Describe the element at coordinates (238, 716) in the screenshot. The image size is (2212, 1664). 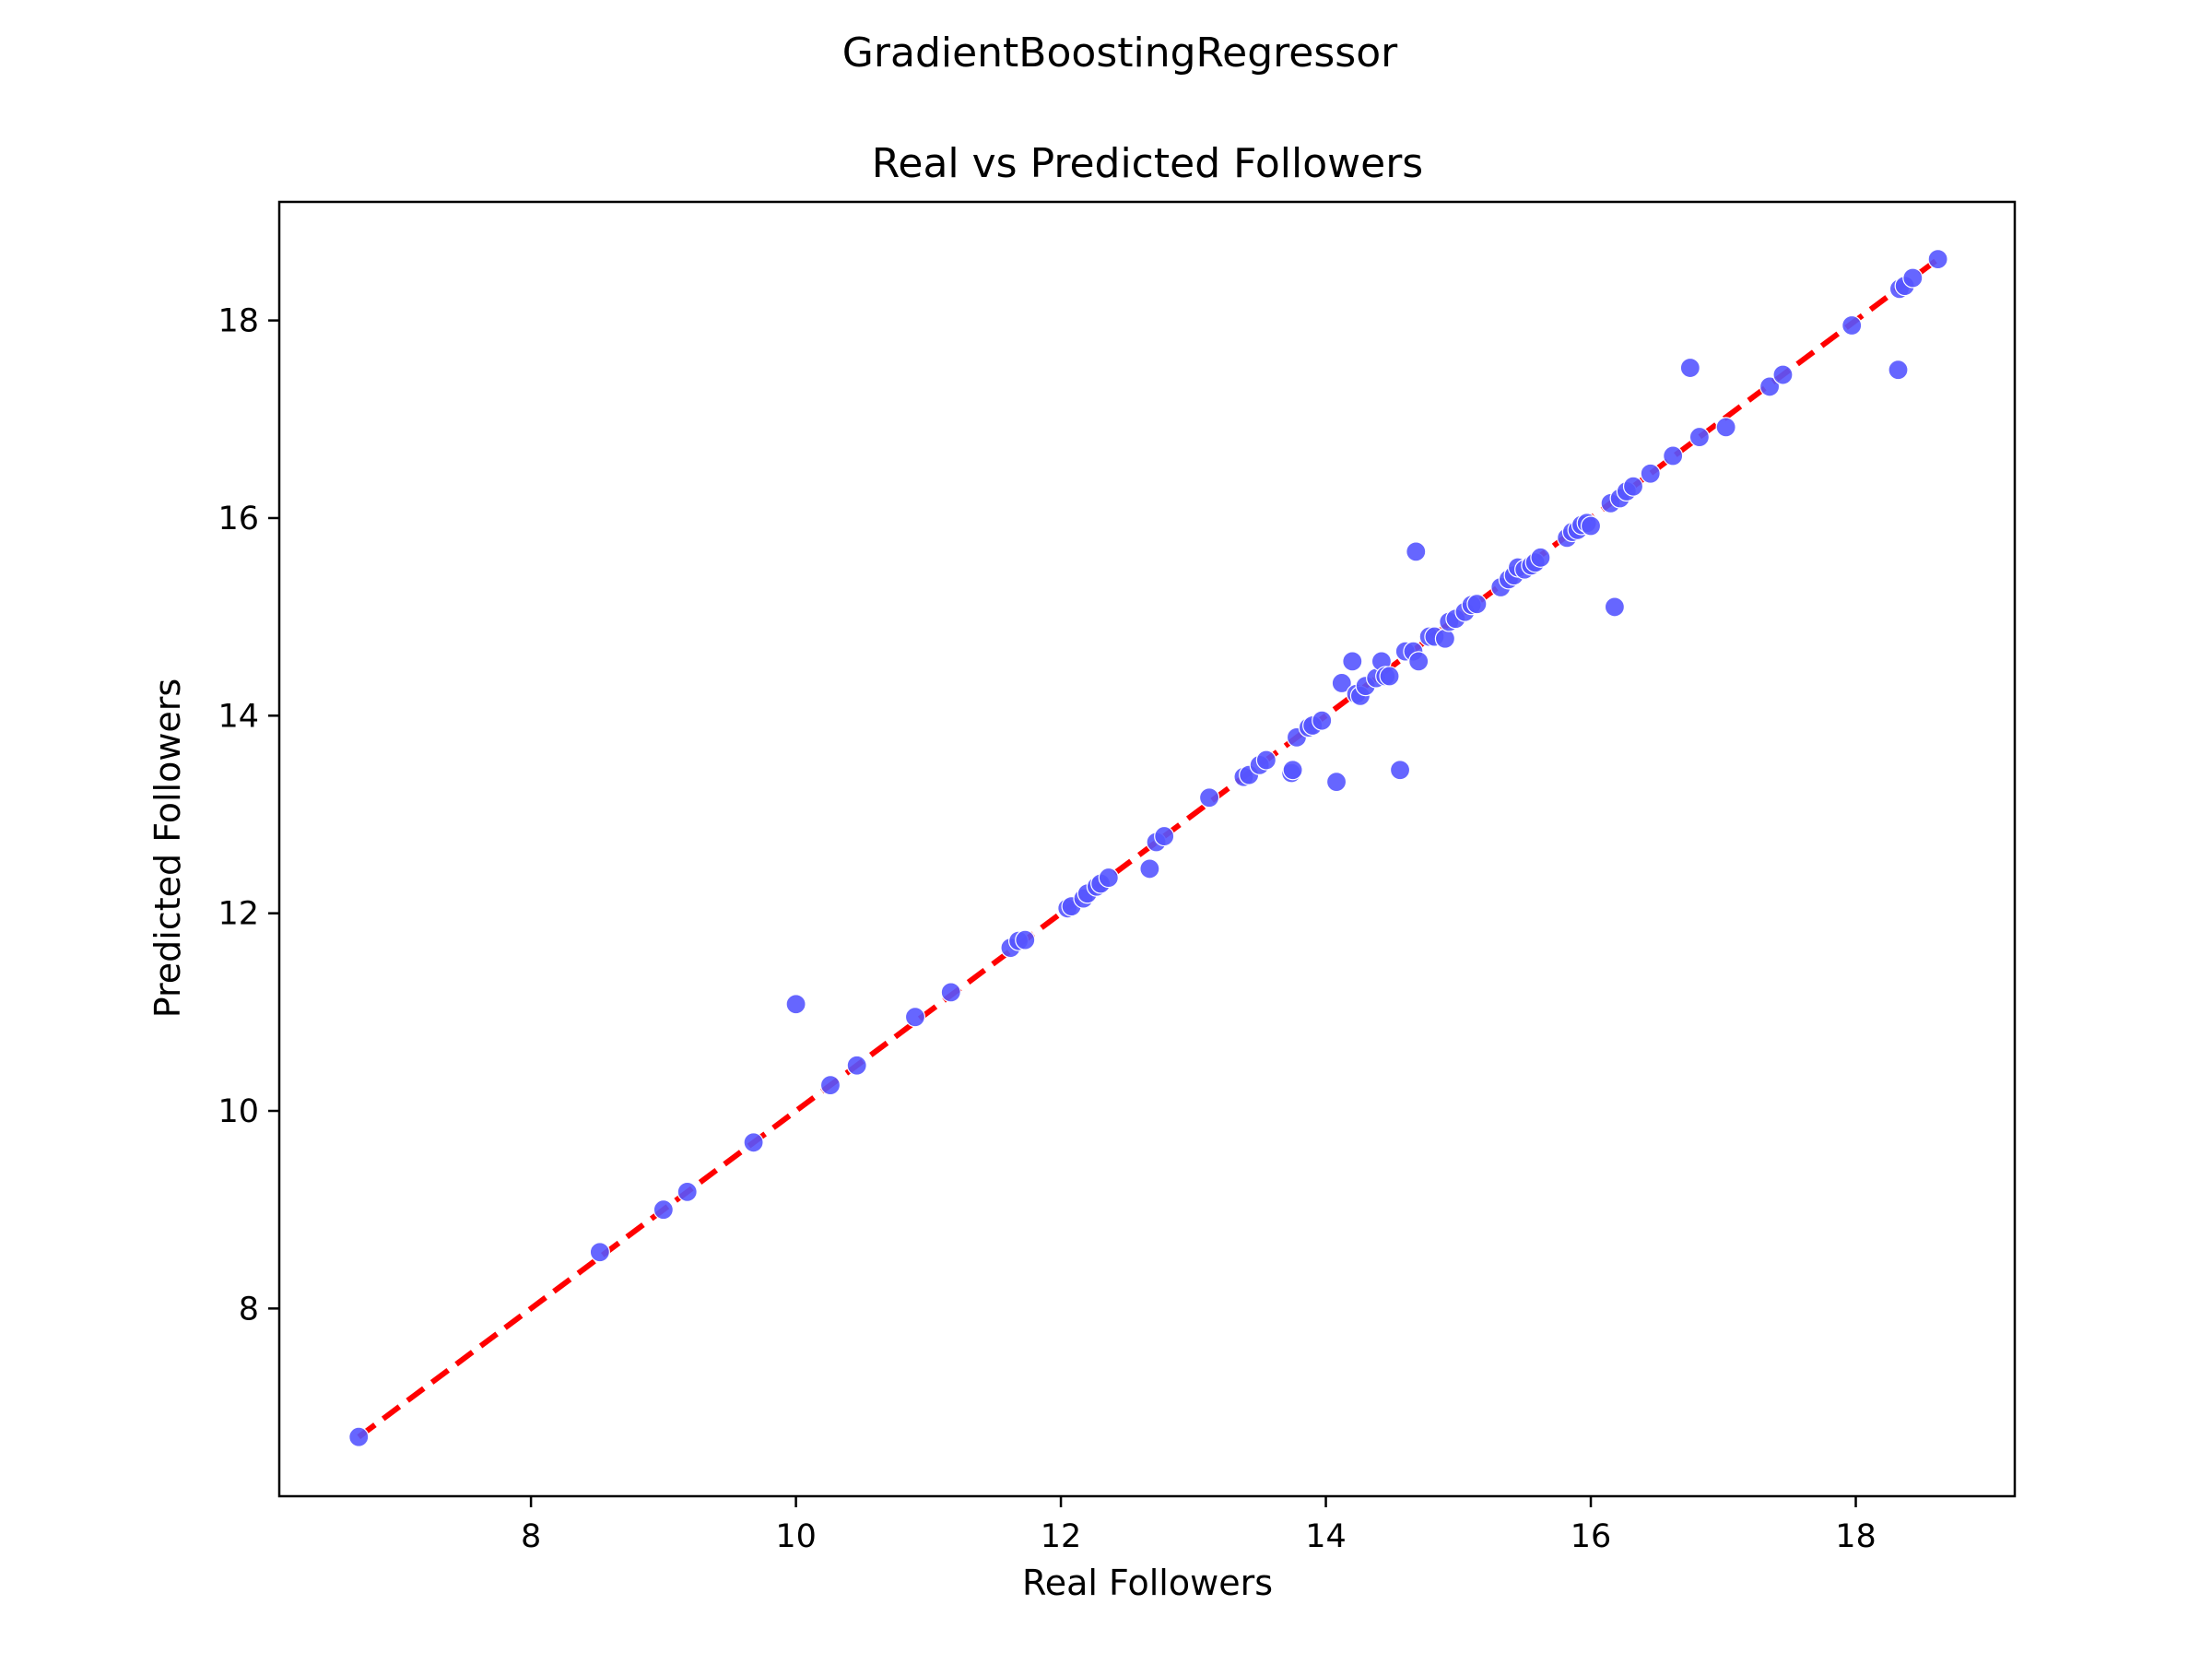
I see `y-tick-label: 14` at that location.